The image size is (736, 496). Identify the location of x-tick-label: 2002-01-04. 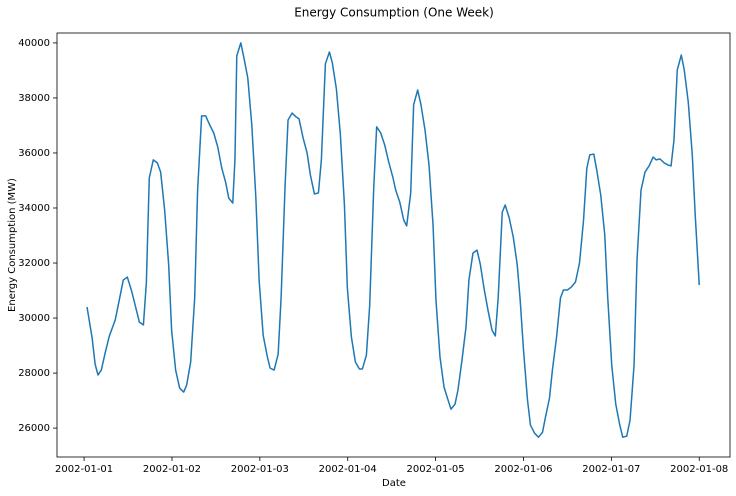
(348, 469).